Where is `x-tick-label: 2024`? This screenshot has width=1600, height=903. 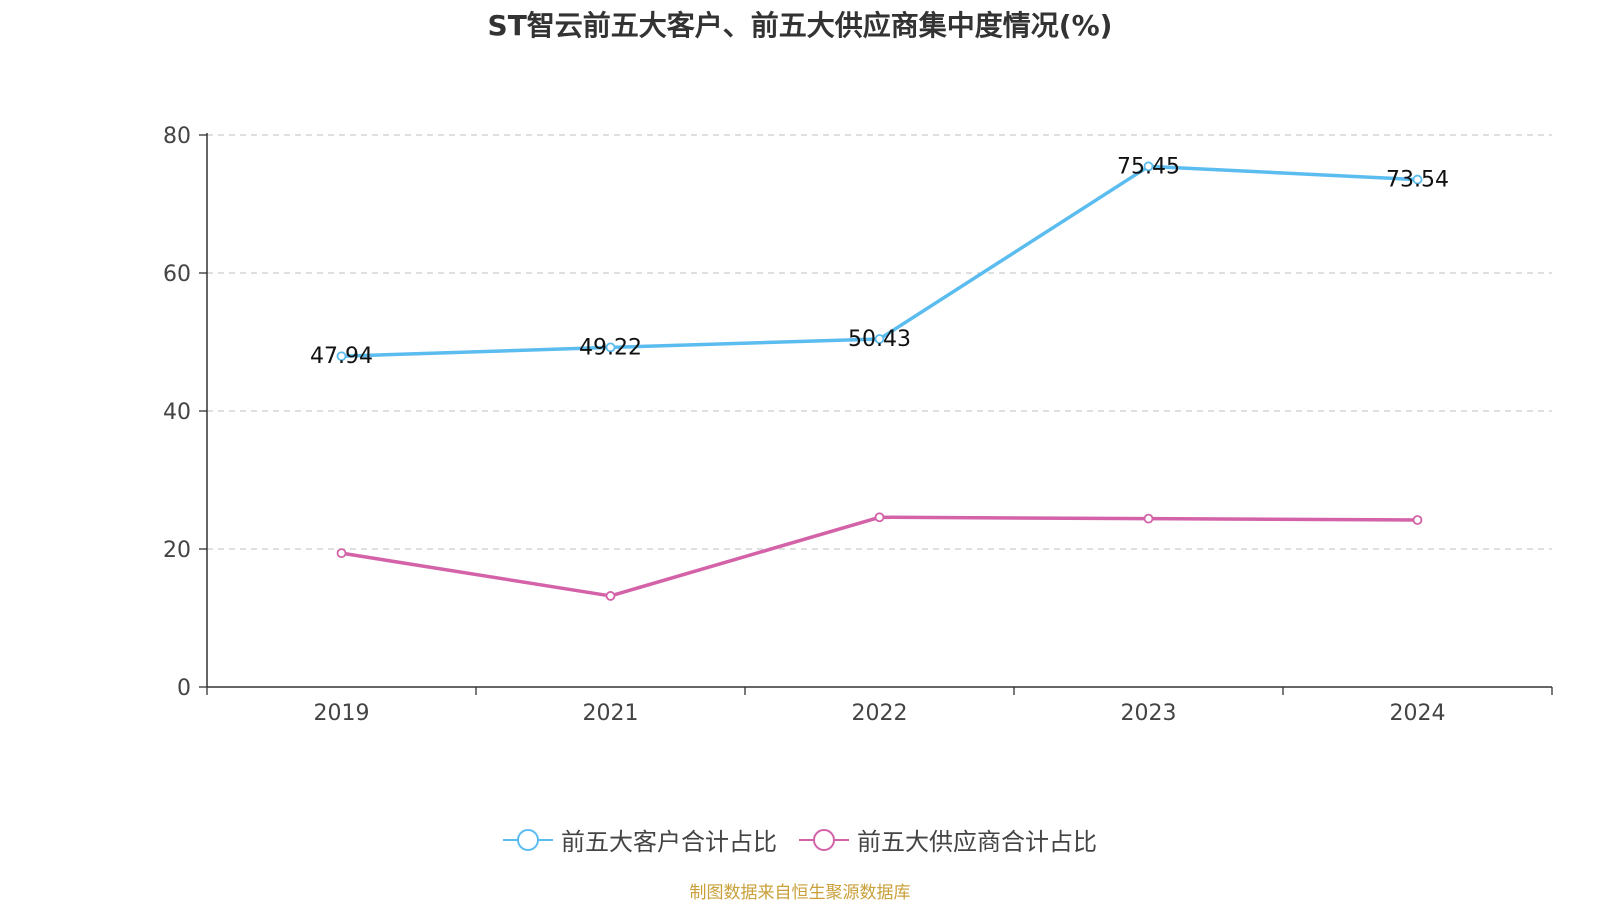 x-tick-label: 2024 is located at coordinates (1418, 713).